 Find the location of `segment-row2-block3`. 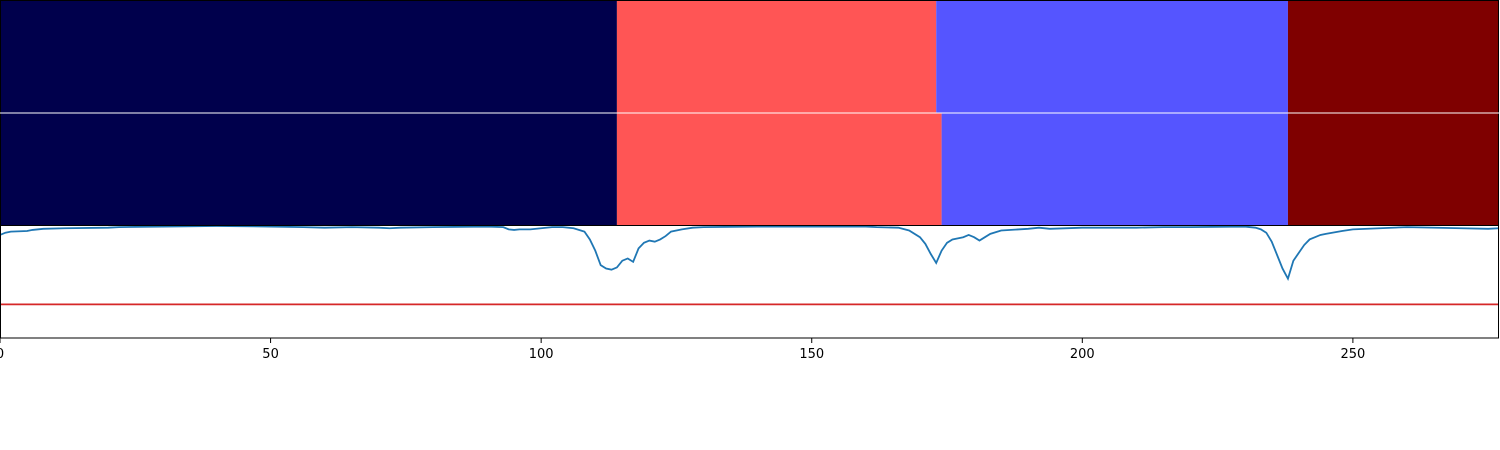

segment-row2-block3 is located at coordinates (1114, 169).